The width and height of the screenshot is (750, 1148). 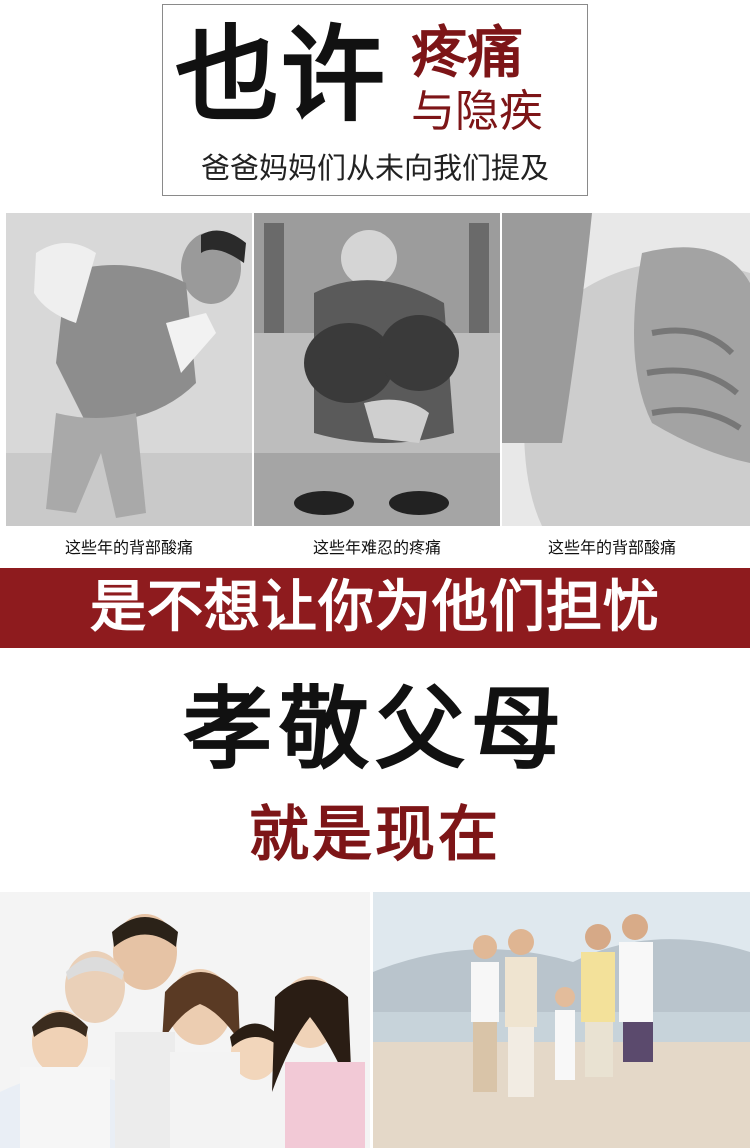 What do you see at coordinates (375, 729) in the screenshot?
I see `filial-headline: 孝敬父母` at bounding box center [375, 729].